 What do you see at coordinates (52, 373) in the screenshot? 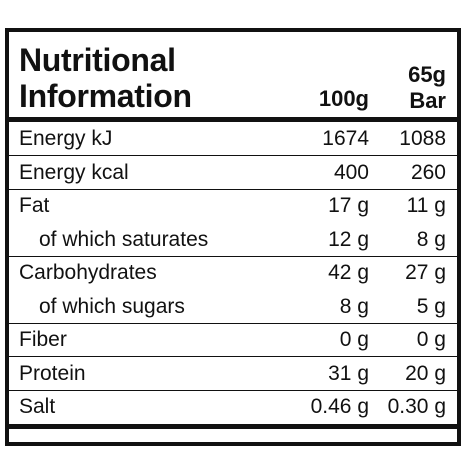
I see `nutrient-name: Protein` at bounding box center [52, 373].